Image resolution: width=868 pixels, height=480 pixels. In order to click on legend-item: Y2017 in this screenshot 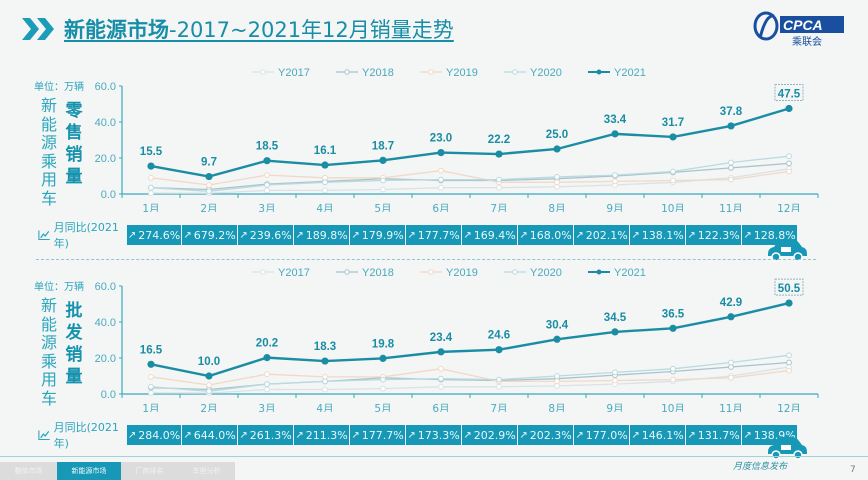, I will do `click(281, 73)`.